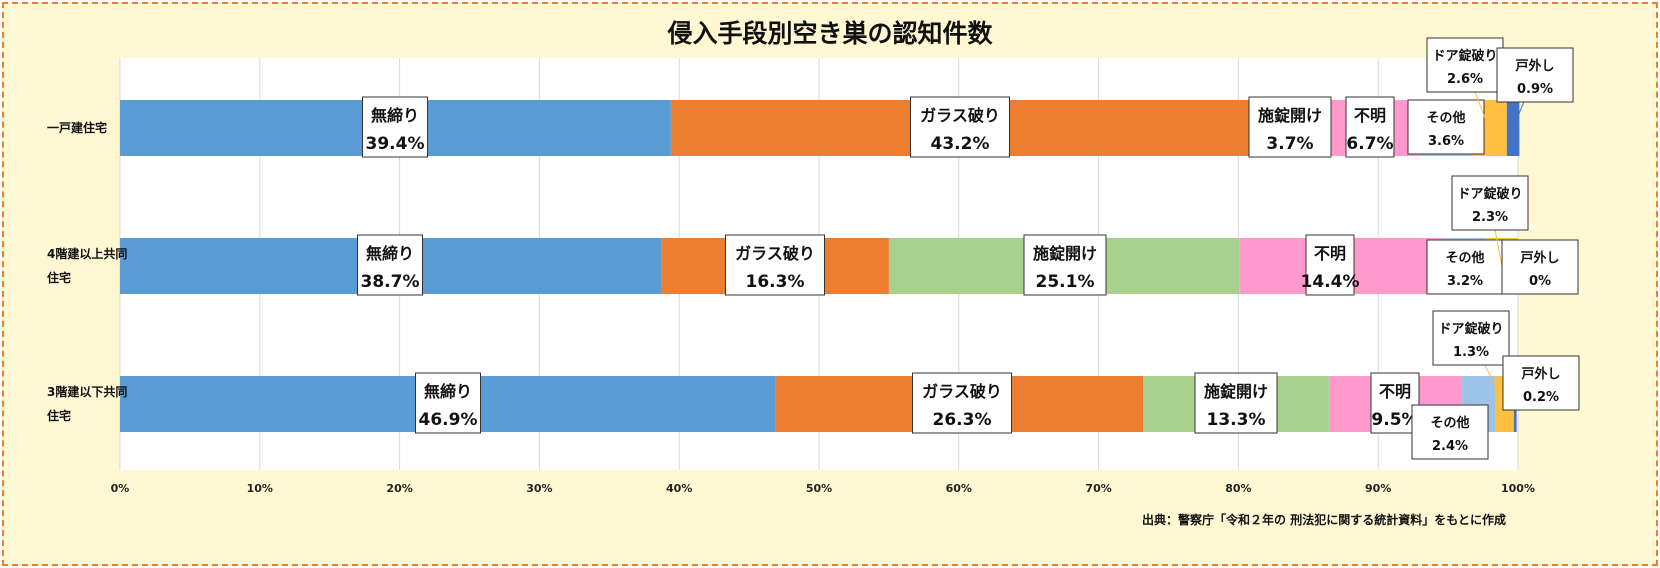 This screenshot has height=568, width=1660. I want to click on data-label-value: 2.3%, so click(1490, 217).